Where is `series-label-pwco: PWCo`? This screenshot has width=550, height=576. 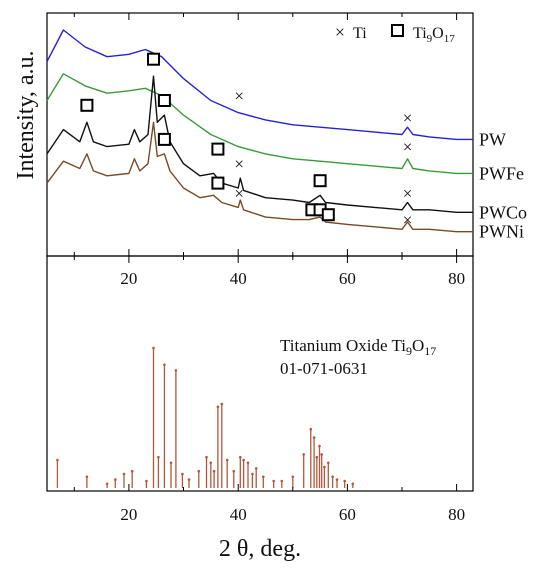 series-label-pwco: PWCo is located at coordinates (503, 212).